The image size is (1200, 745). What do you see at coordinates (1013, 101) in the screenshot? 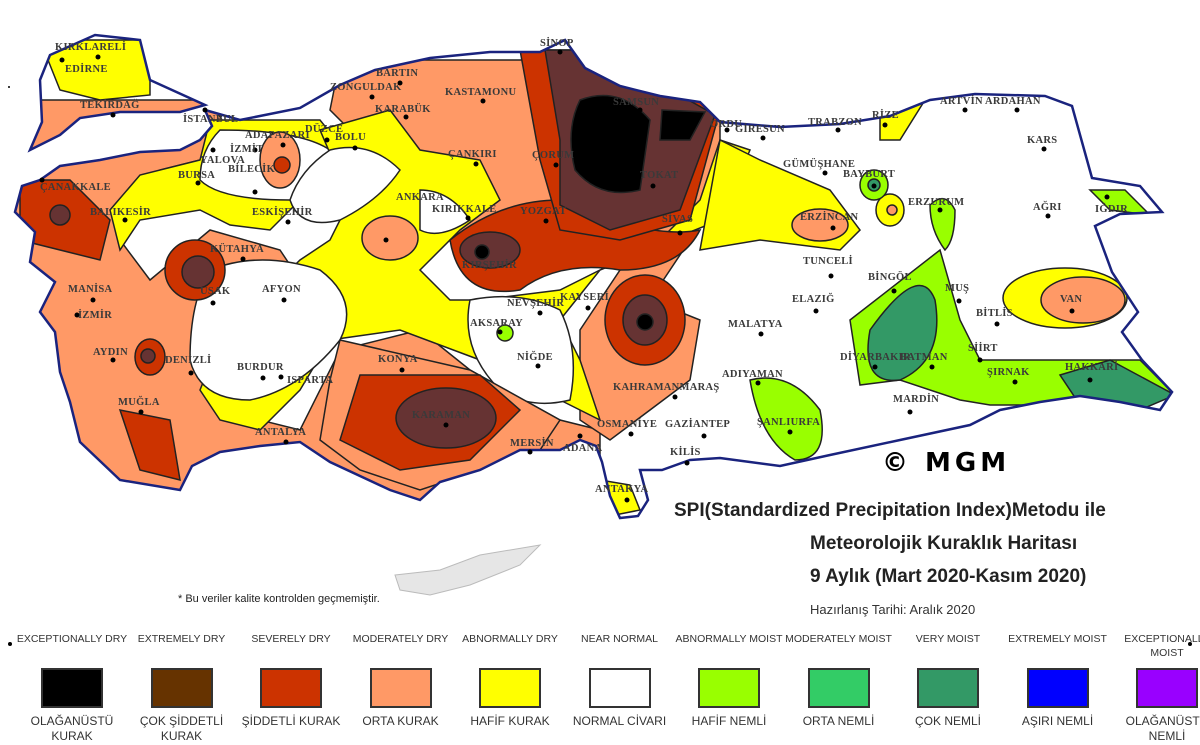
I see `city-label: ARDAHAN` at bounding box center [1013, 101].